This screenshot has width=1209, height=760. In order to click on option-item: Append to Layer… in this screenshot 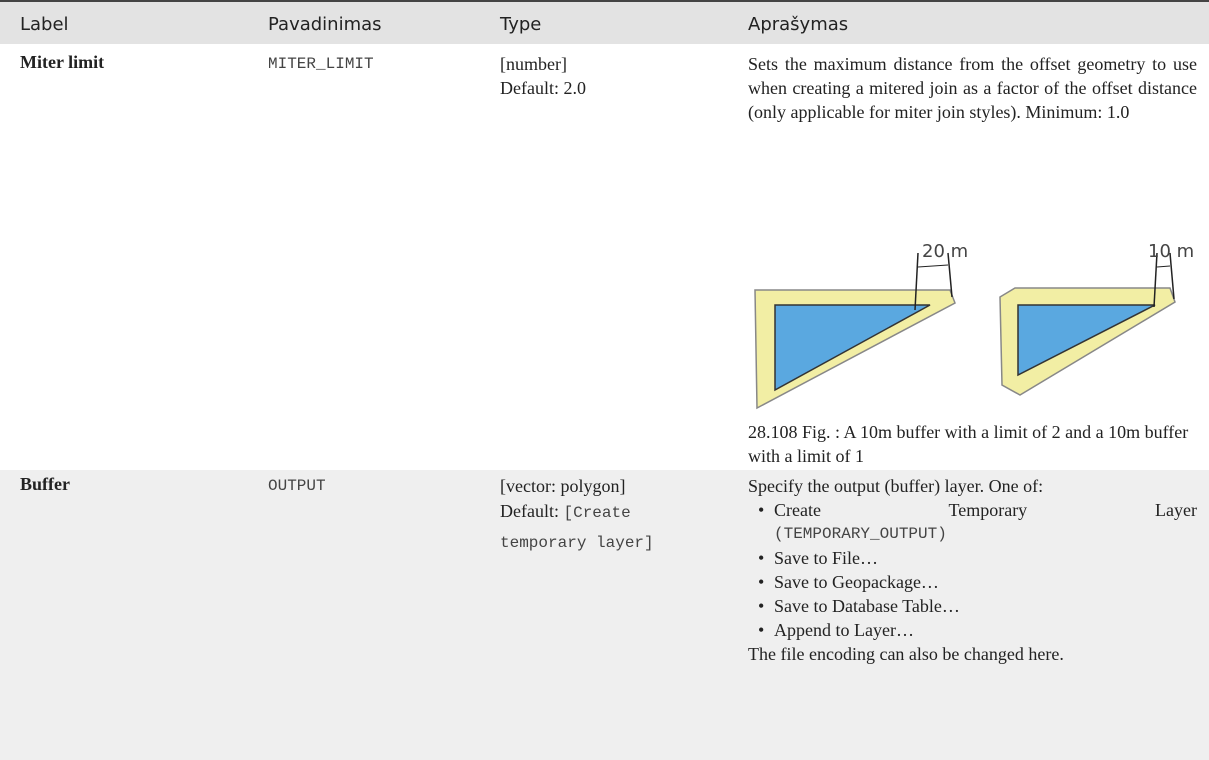, I will do `click(985, 630)`.